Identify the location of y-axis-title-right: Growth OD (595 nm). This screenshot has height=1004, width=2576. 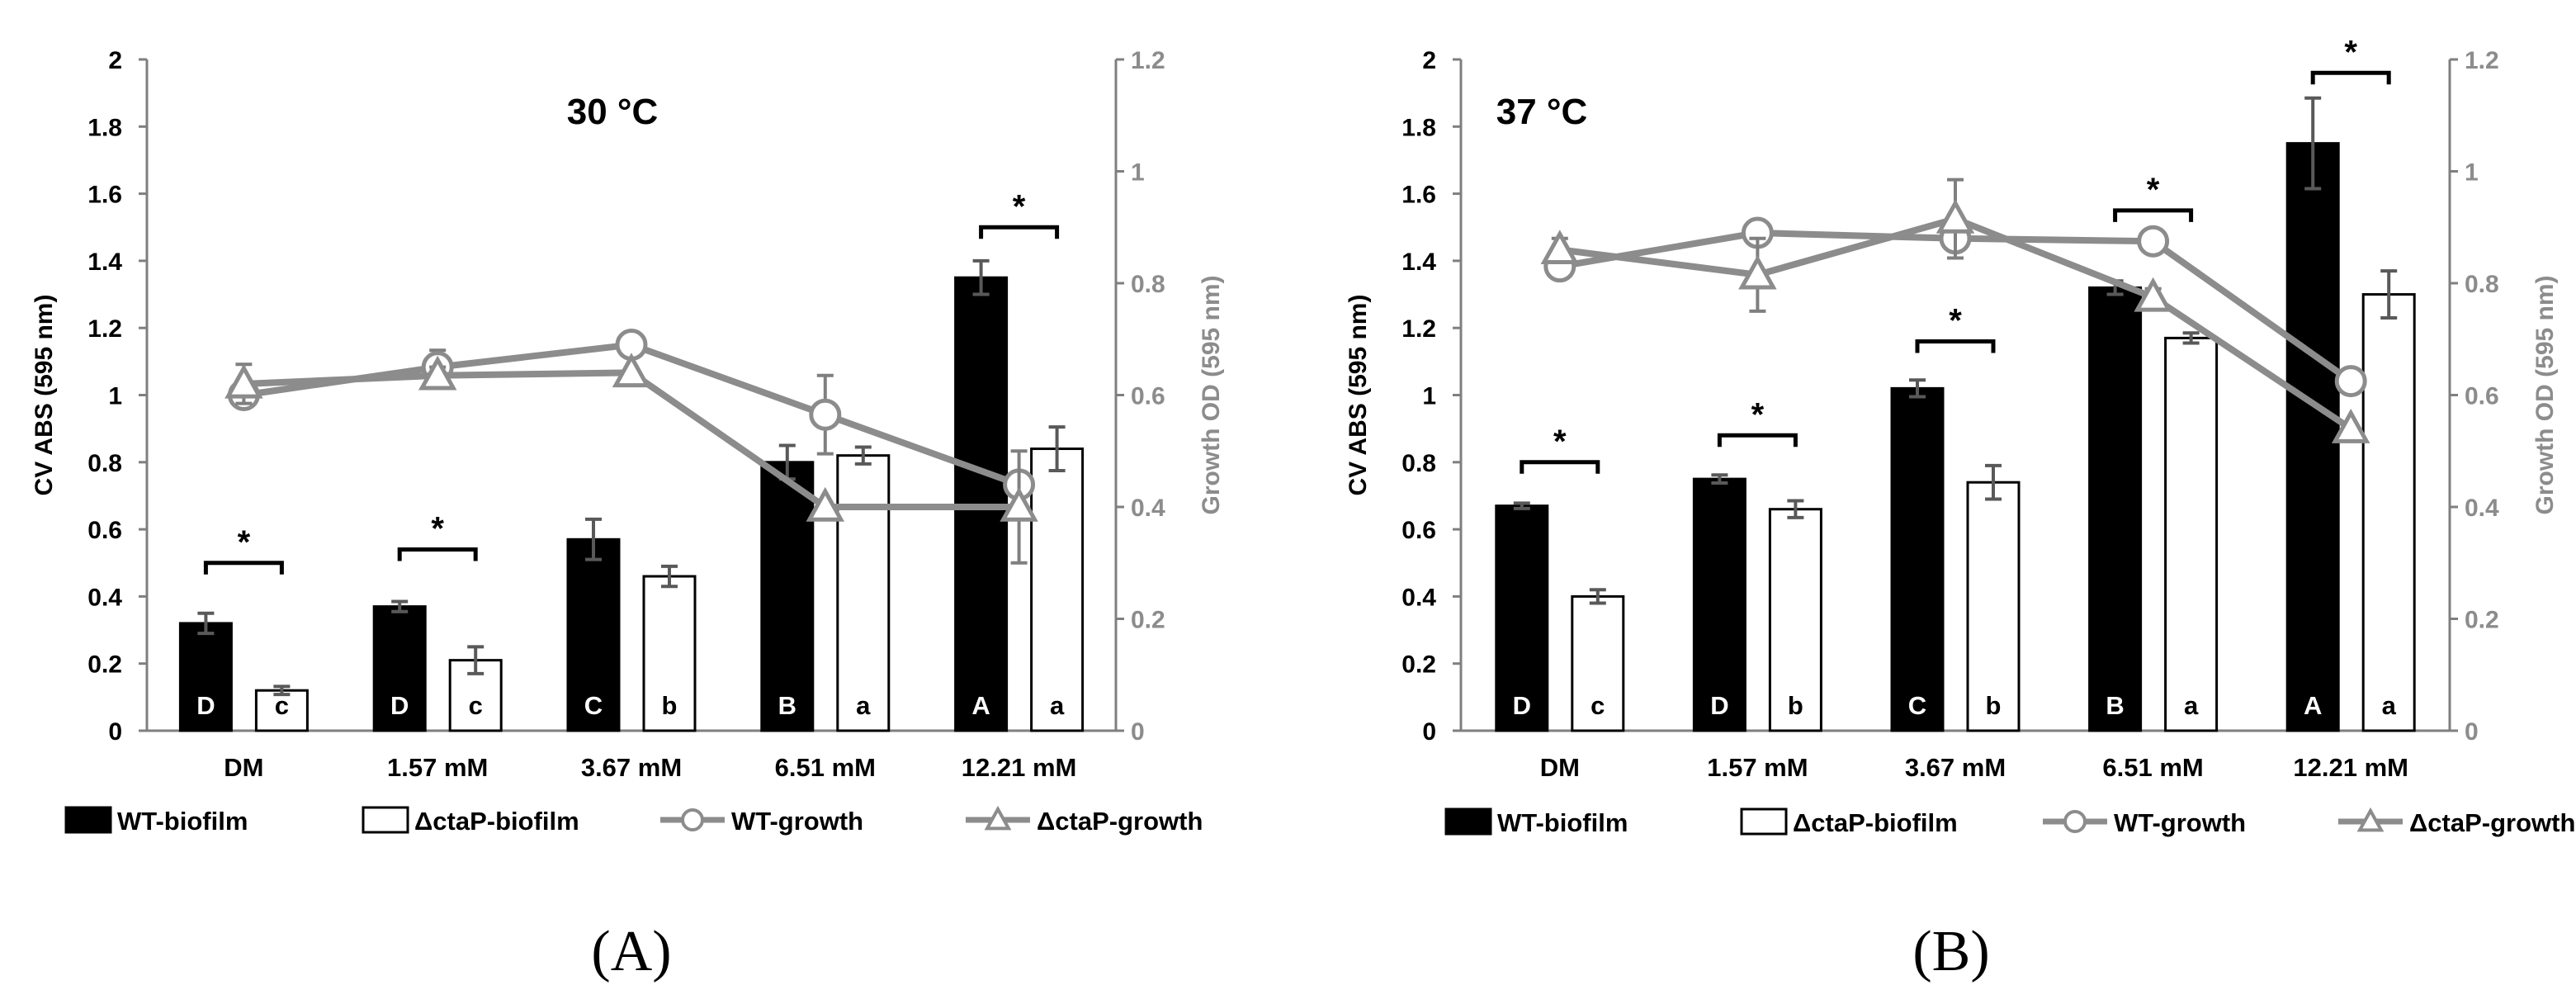
(1211, 394).